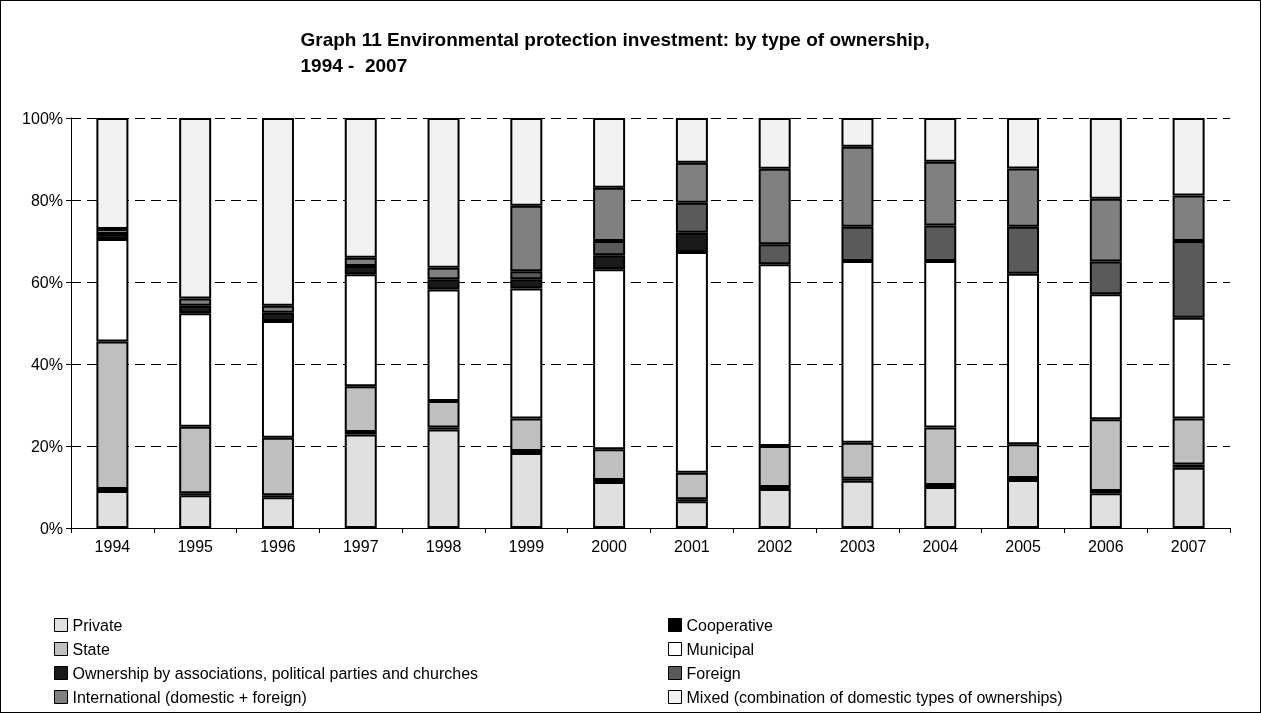 The image size is (1261, 713). I want to click on chart-title: Graph 11 Environmental protection investment: by type of ownership, 1994 - 2007, so click(617, 52).